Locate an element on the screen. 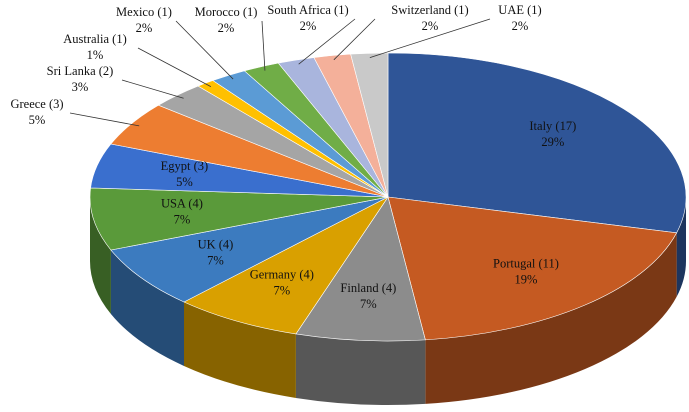 Image resolution: width=689 pixels, height=412 pixels. slice-label: UAE (1) is located at coordinates (519, 10).